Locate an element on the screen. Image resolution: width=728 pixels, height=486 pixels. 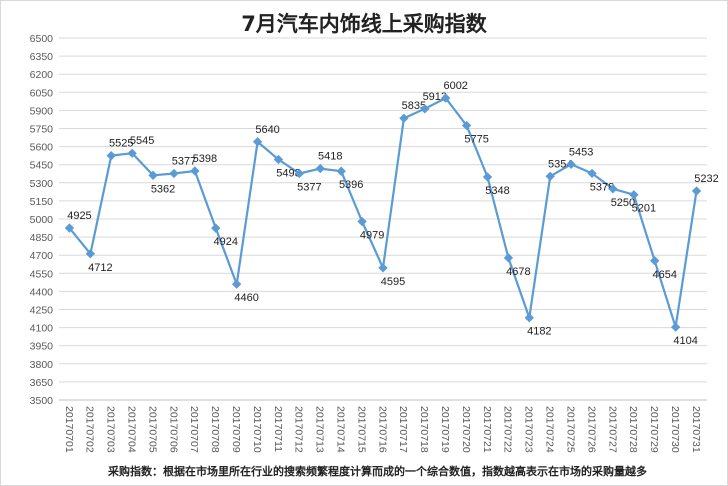
data-label: 5348 is located at coordinates (497, 191).